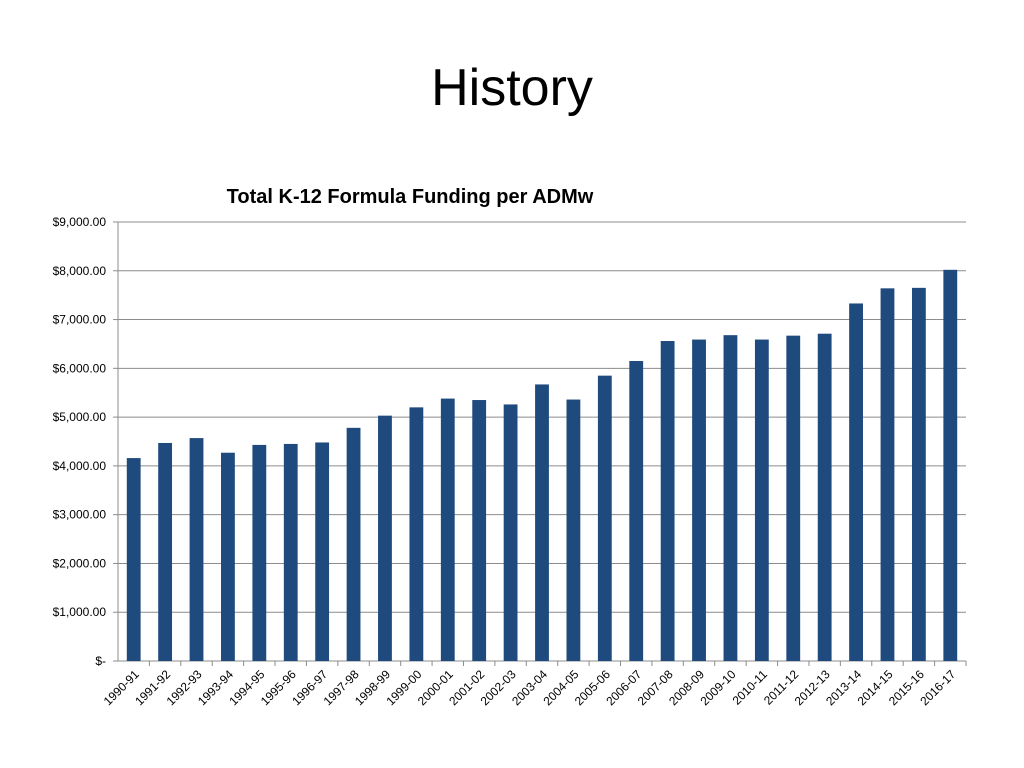 The width and height of the screenshot is (1024, 768). I want to click on y-tick-label: $7,000.00, so click(80, 320).